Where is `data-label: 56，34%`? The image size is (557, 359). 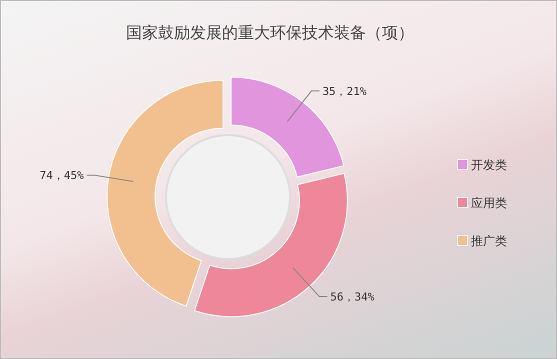 data-label: 56，34% is located at coordinates (352, 297).